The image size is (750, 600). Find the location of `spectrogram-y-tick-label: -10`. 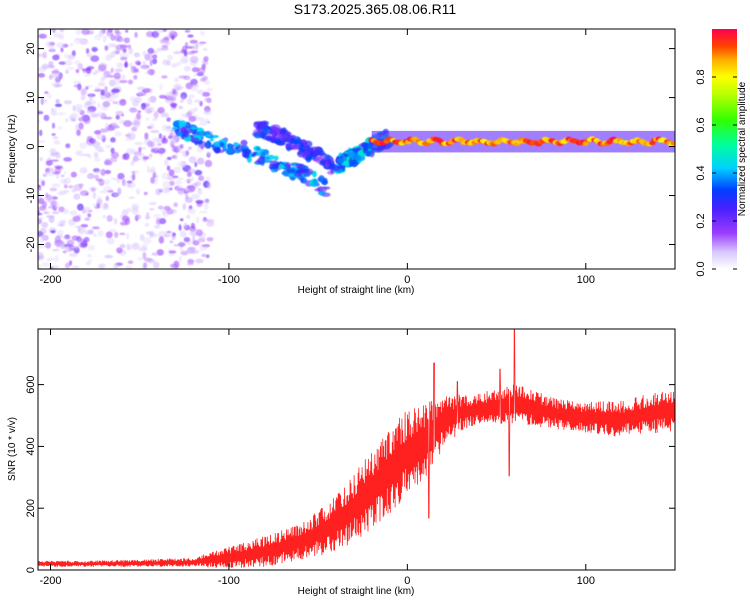

spectrogram-y-tick-label: -10 is located at coordinates (31, 196).